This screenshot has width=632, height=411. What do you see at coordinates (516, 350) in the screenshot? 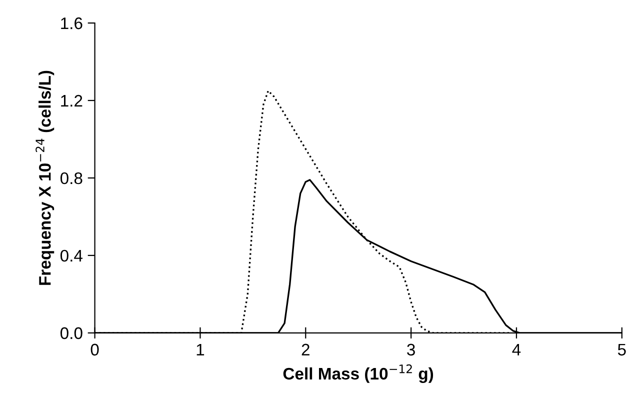
I see `x-tick-label: 4` at bounding box center [516, 350].